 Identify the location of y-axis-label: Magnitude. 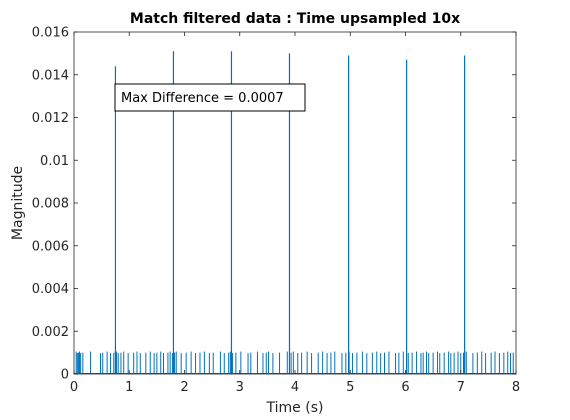
(18, 203).